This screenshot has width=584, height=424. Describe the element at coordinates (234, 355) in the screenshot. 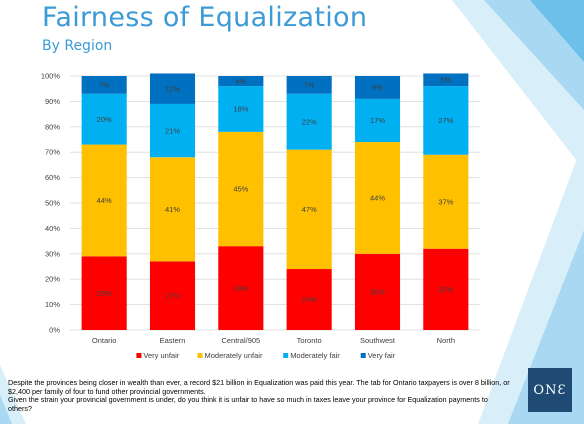

I see `legend-label: Moderately unfair` at that location.